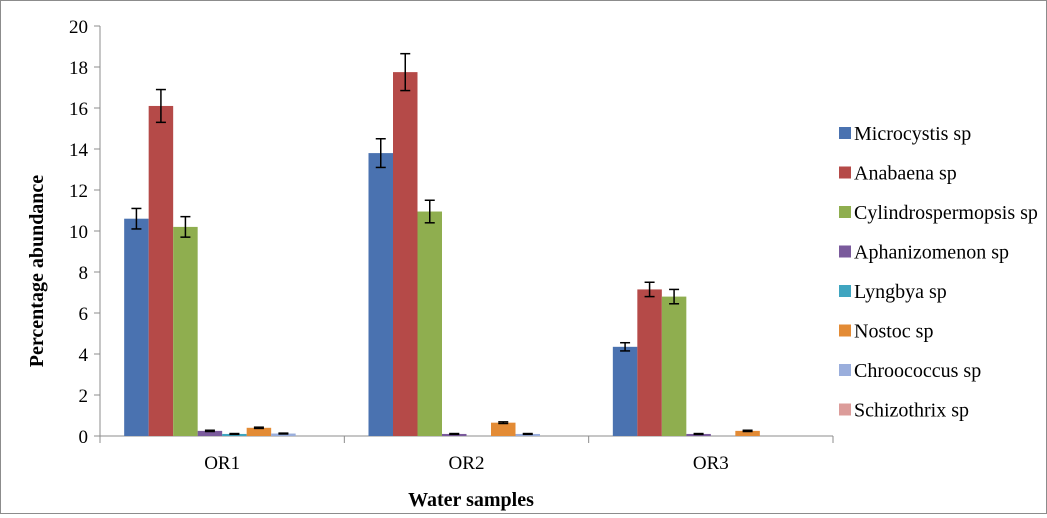  Describe the element at coordinates (893, 332) in the screenshot. I see `legend-label: Nostoc sp` at that location.